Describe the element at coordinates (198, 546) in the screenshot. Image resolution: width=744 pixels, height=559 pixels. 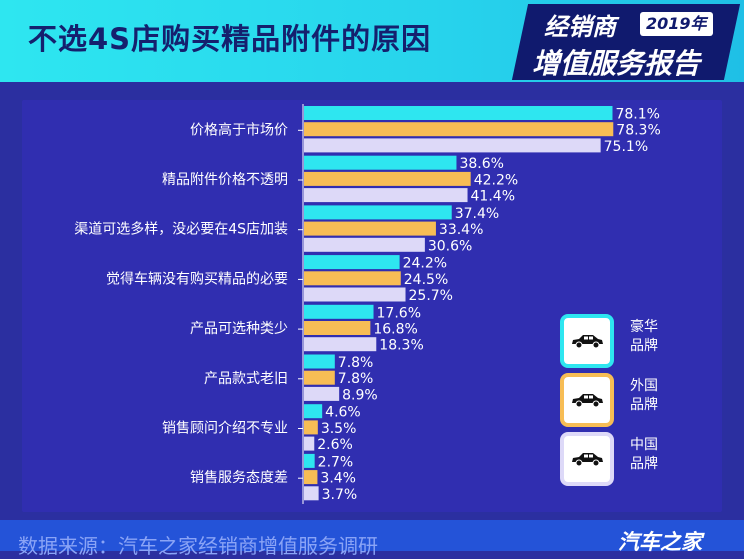
I see `data-source: 数据来源：汽车之家经销商增值服务调研` at that location.